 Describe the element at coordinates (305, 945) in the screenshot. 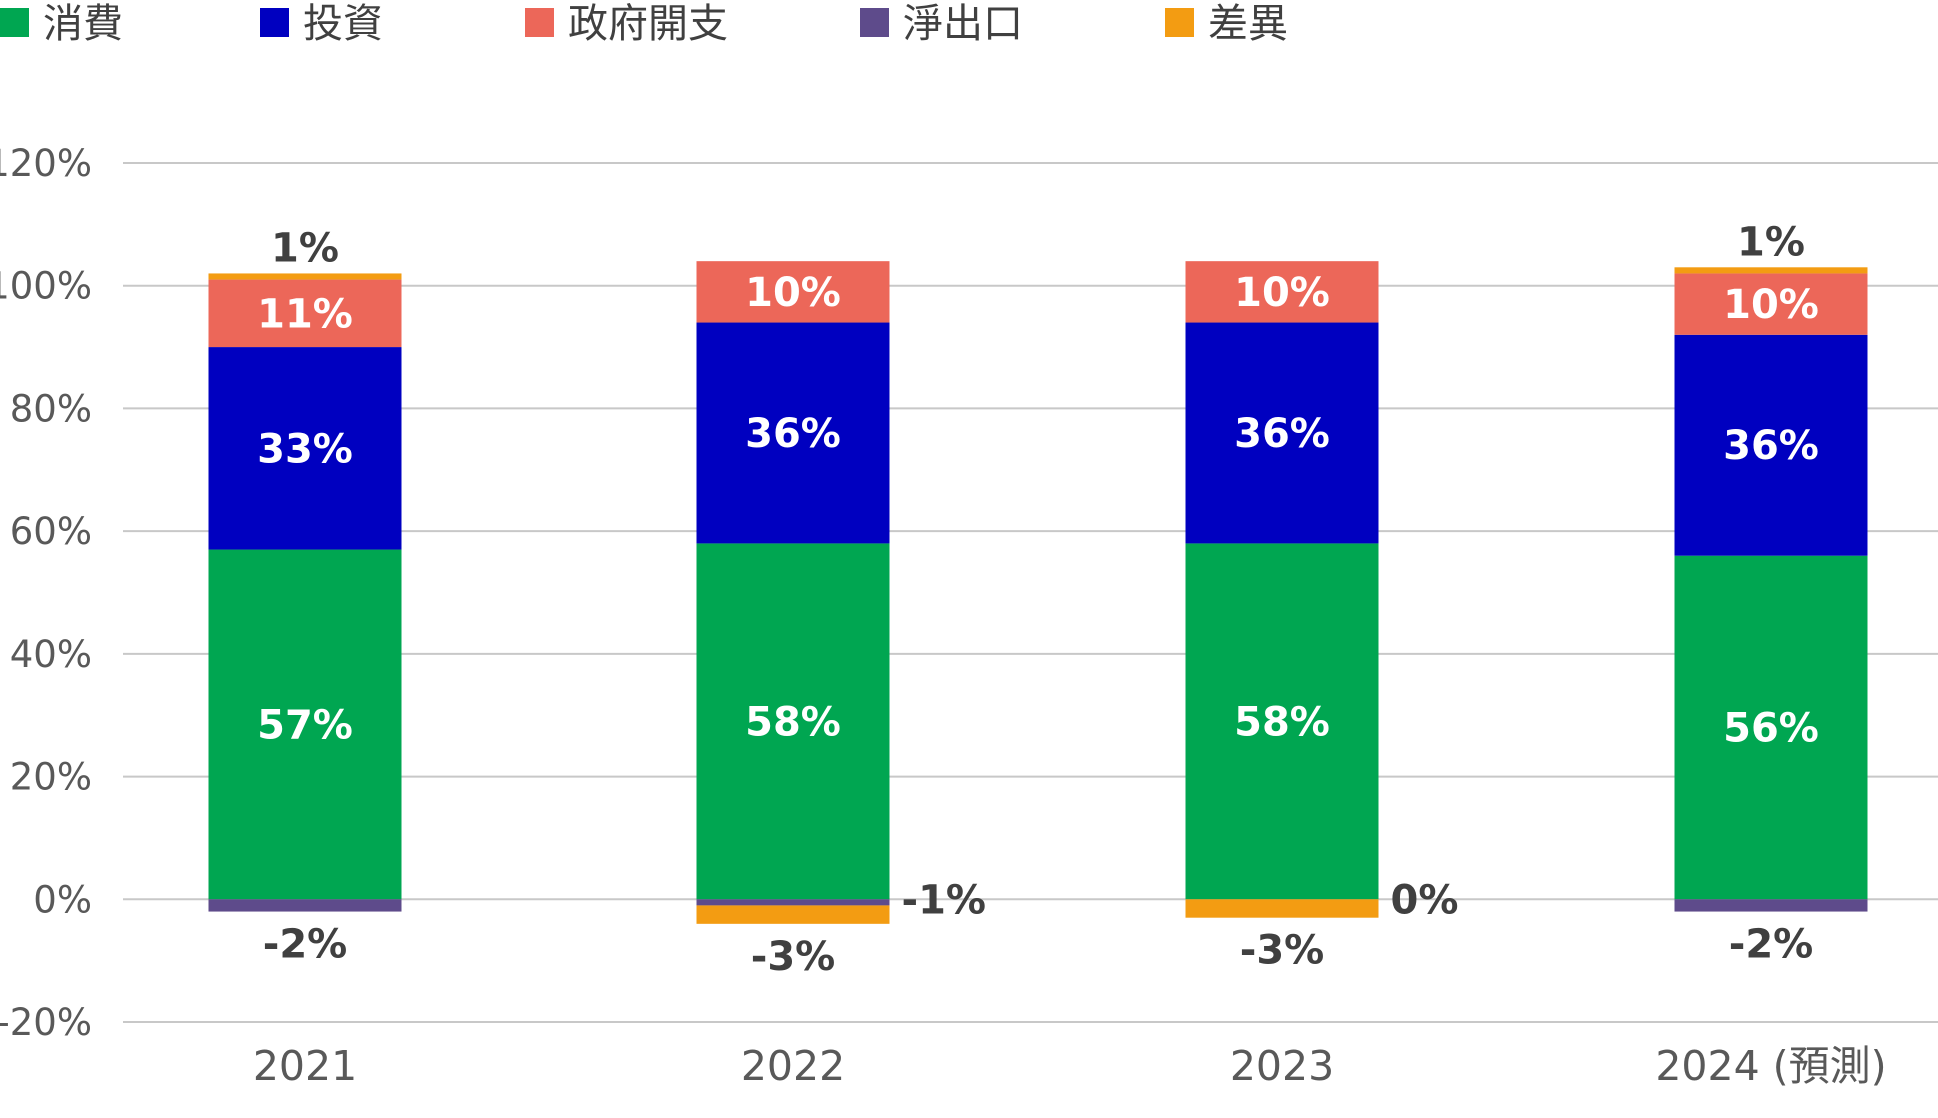

I see `data-label-0-3: -2%` at that location.